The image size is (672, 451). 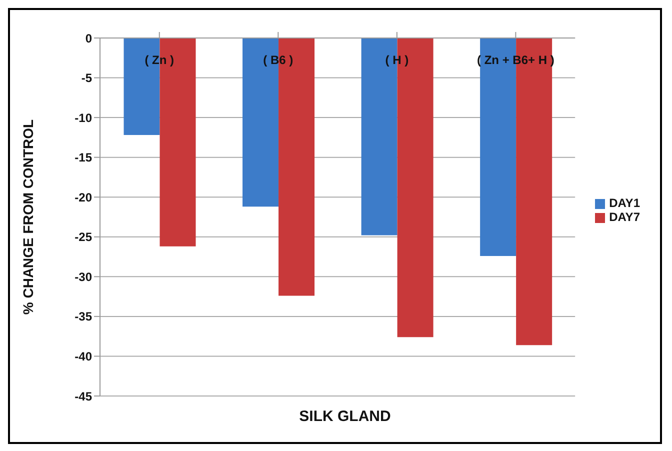 What do you see at coordinates (345, 416) in the screenshot?
I see `x-axis-title: SILK GLAND` at bounding box center [345, 416].